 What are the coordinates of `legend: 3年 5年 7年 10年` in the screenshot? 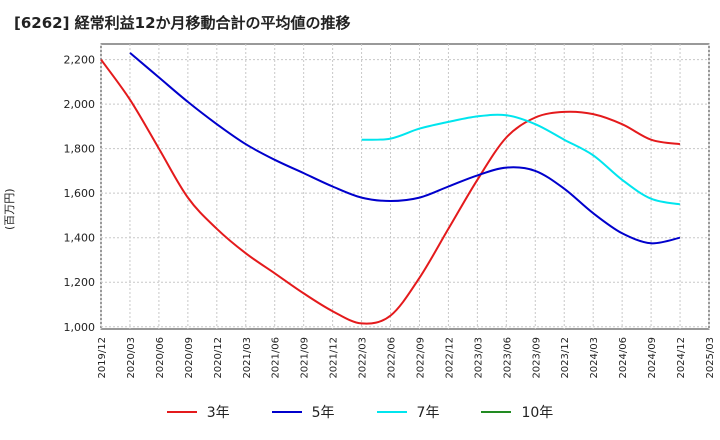 It's located at (360, 412).